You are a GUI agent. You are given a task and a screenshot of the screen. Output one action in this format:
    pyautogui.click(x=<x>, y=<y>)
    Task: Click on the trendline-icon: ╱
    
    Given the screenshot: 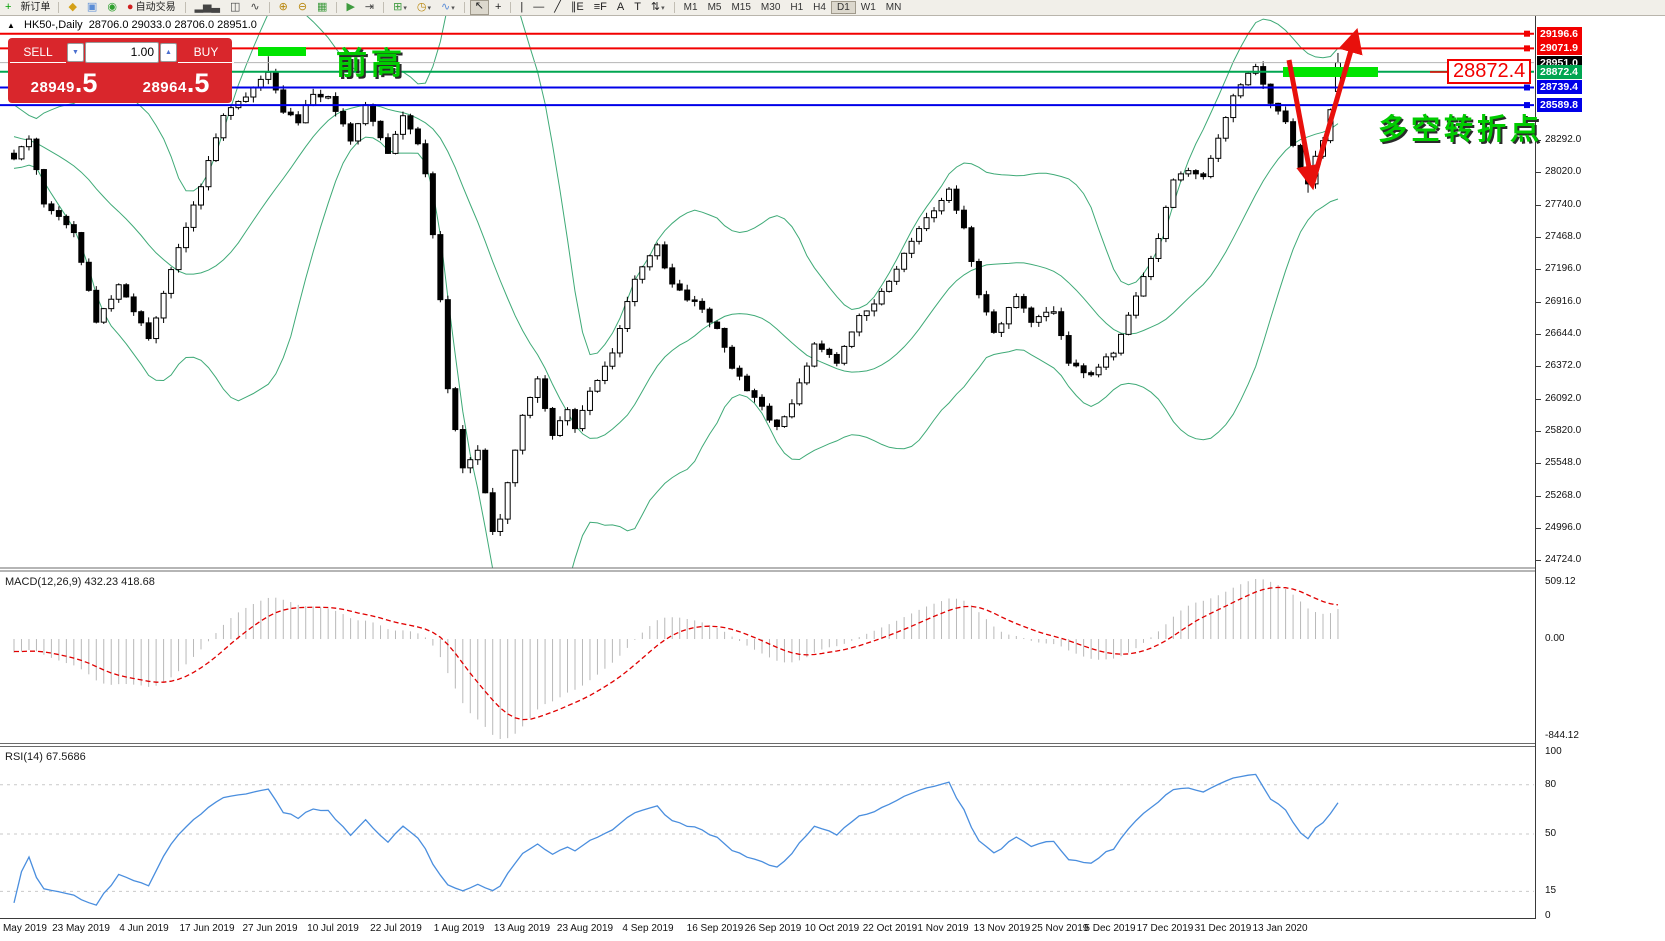 What is the action you would take?
    pyautogui.click(x=557, y=7)
    